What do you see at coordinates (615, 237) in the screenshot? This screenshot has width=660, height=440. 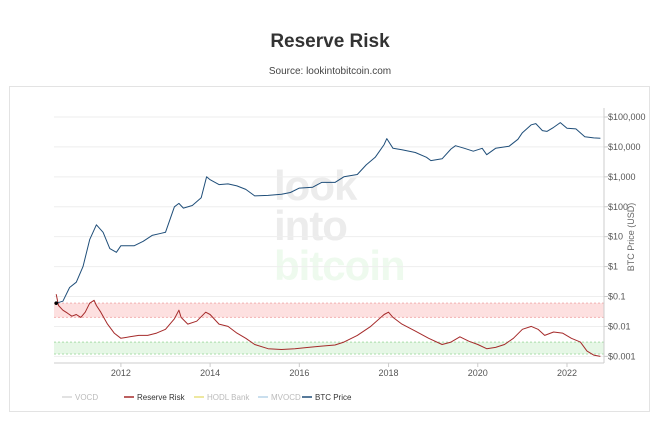 I see `y-tick-label-4: $10` at bounding box center [615, 237].